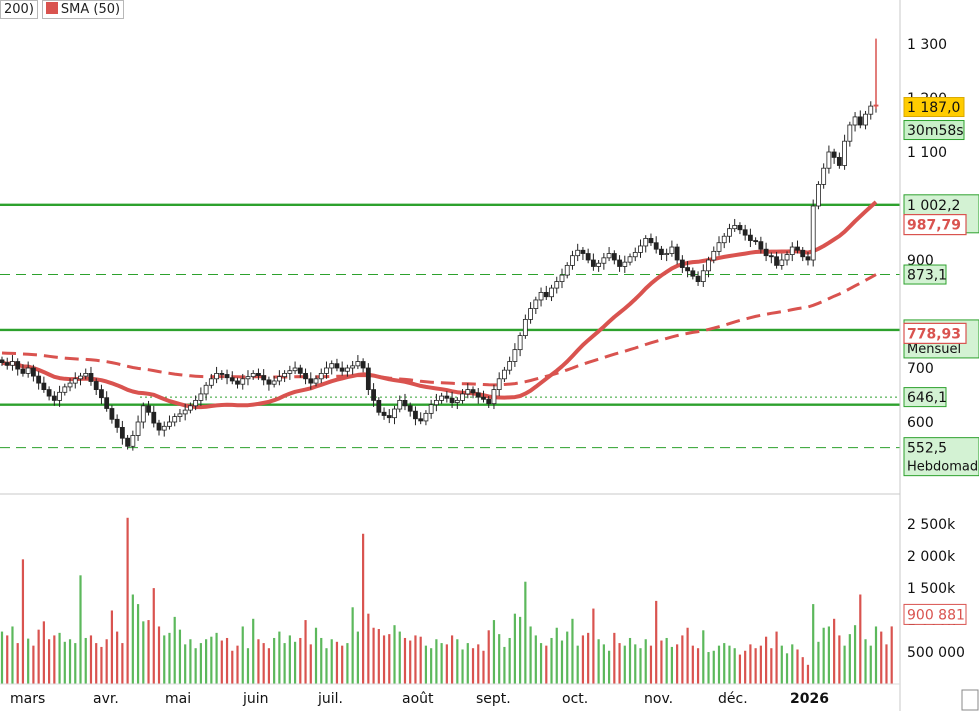 The width and height of the screenshot is (979, 711). Describe the element at coordinates (493, 699) in the screenshot. I see `time-axis-label: sept.` at that location.